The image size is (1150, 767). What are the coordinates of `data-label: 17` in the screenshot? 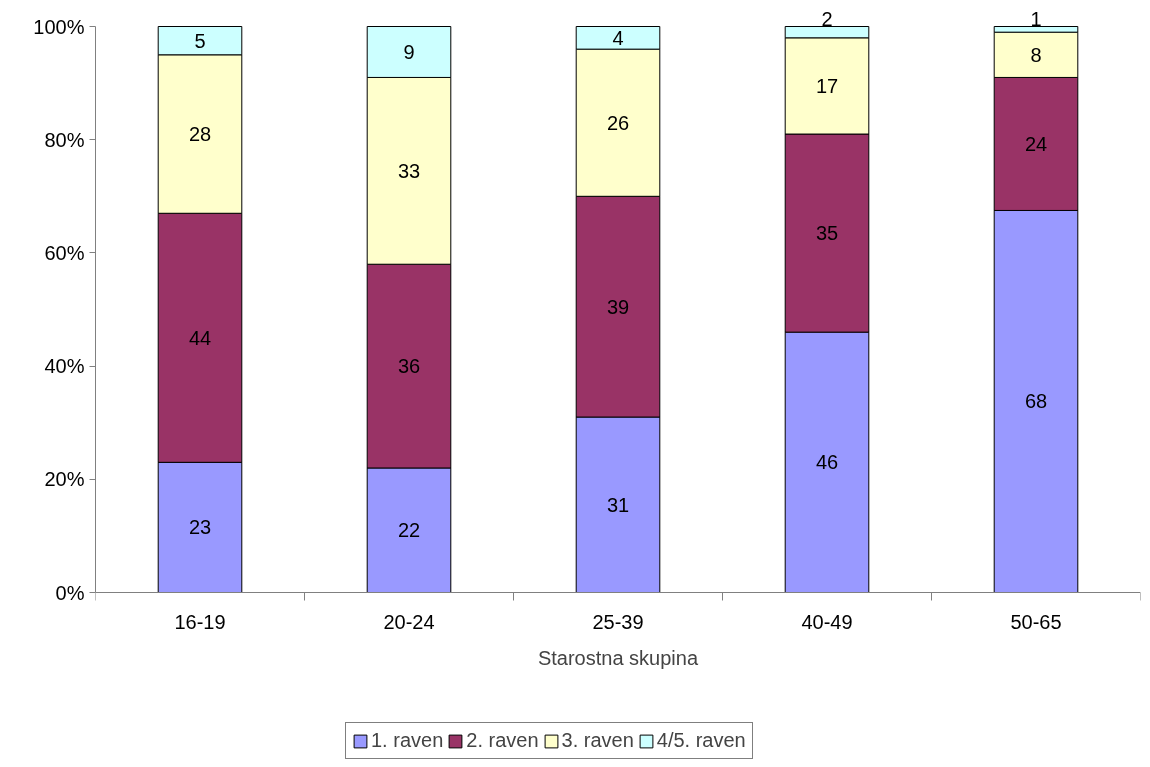 It's located at (827, 85).